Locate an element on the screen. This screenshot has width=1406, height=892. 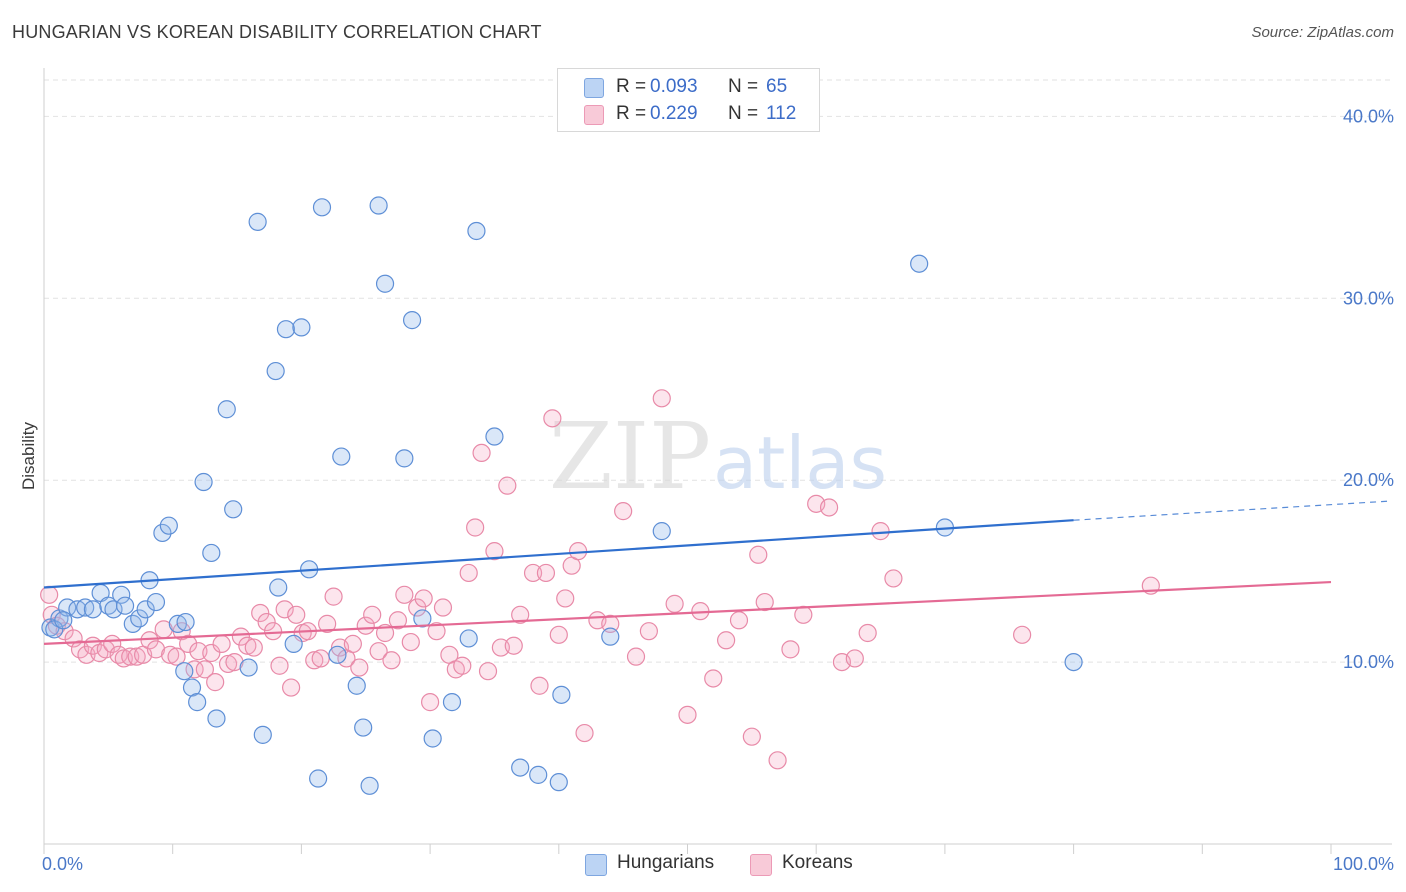
y-tick-label: 40.0% is located at coordinates (1368, 116).